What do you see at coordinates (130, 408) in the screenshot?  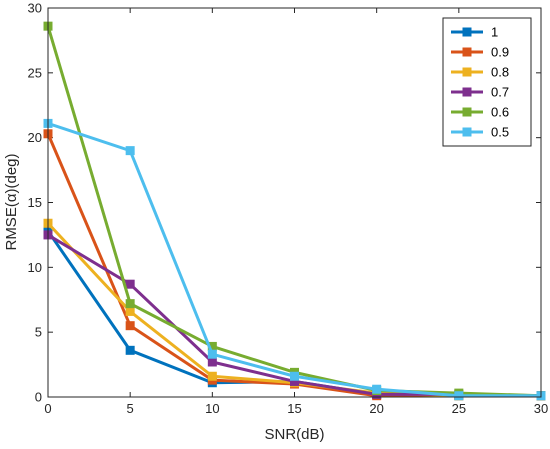 I see `x-tick-label: 5` at bounding box center [130, 408].